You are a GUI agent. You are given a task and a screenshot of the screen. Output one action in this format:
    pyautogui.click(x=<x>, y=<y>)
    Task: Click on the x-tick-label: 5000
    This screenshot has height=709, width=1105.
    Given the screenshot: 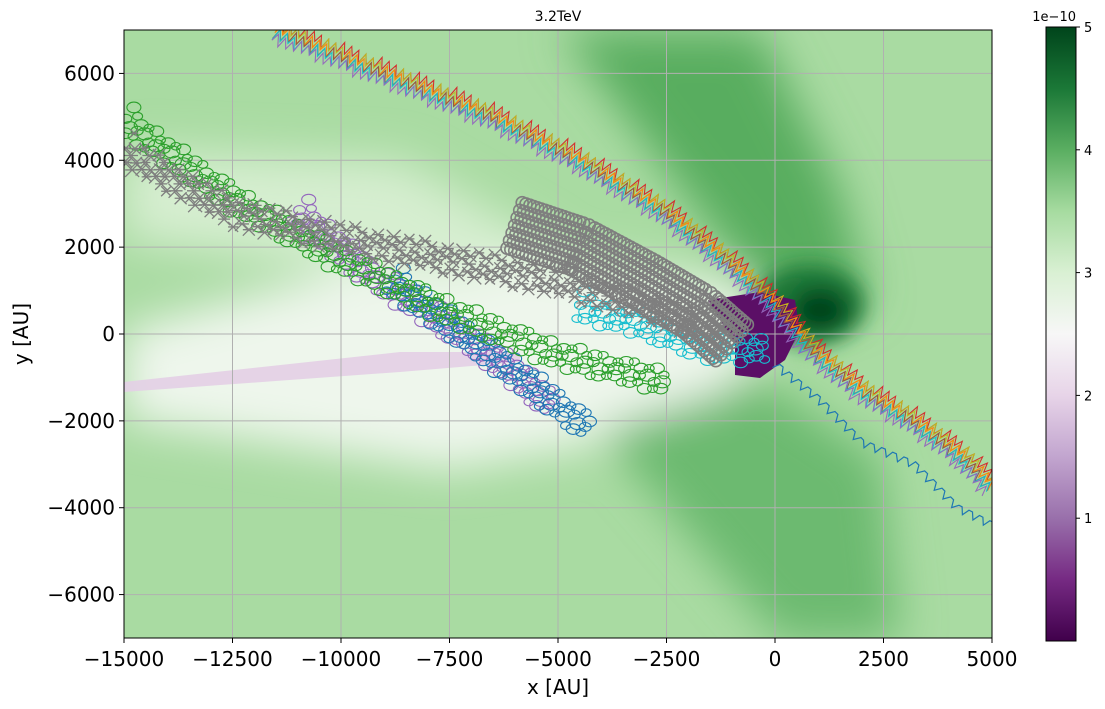 What is the action you would take?
    pyautogui.click(x=992, y=659)
    